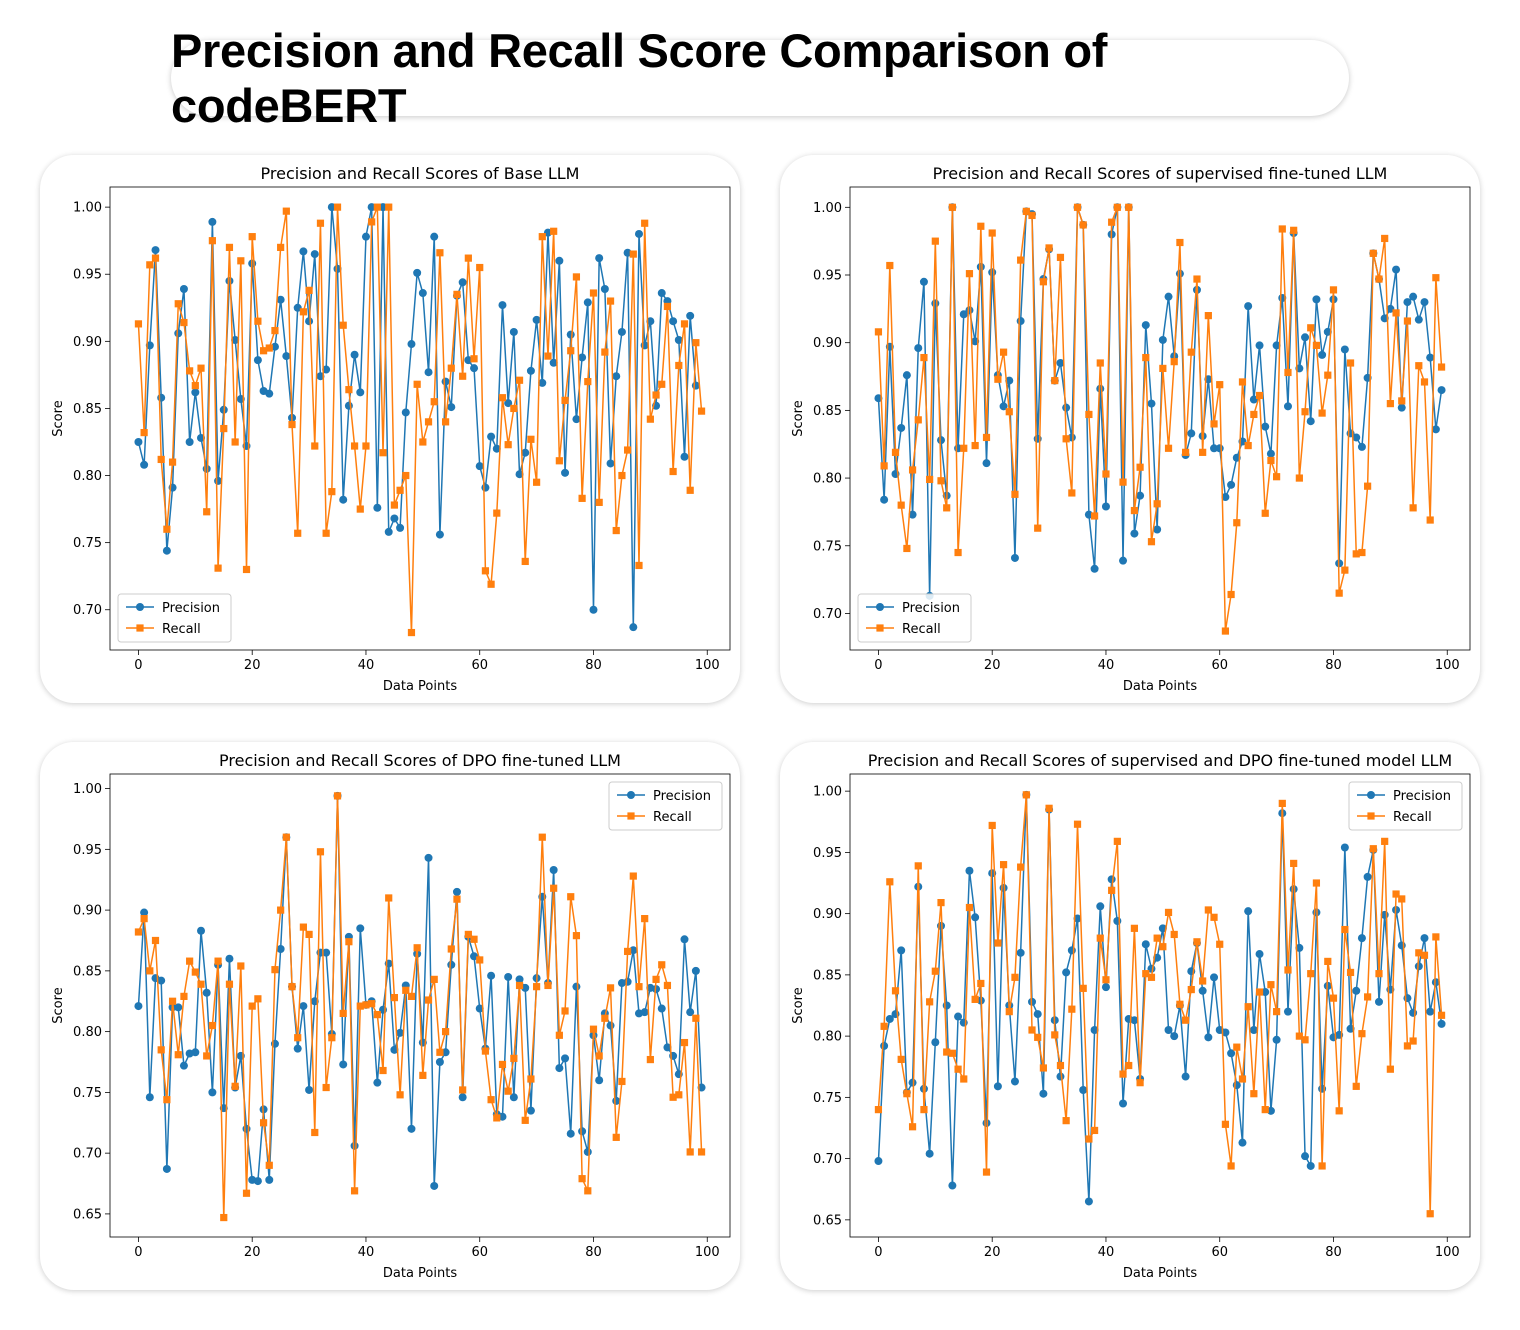  I want to click on x-tick-label: 60, so click(479, 665).